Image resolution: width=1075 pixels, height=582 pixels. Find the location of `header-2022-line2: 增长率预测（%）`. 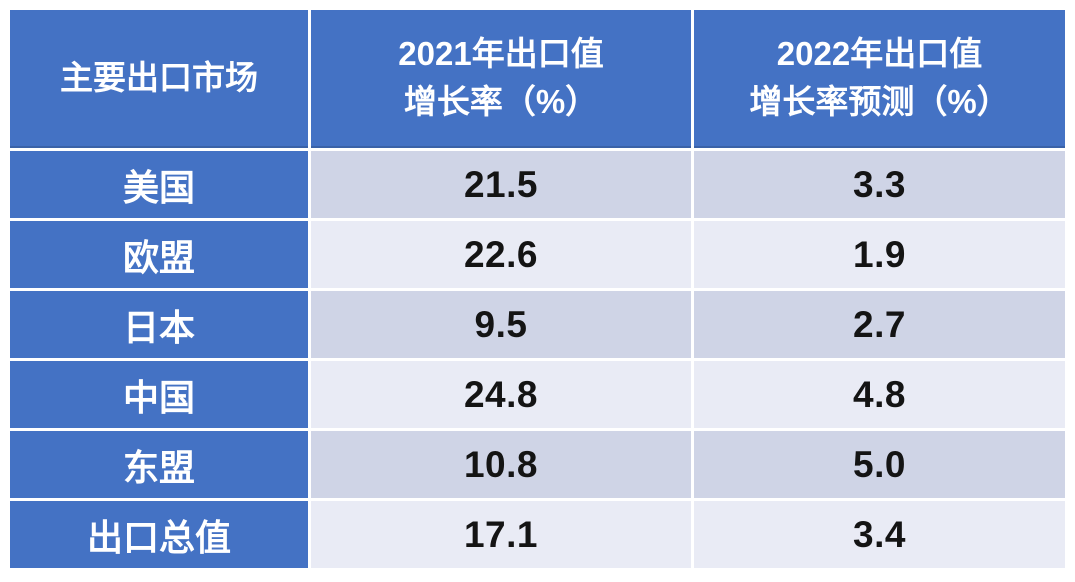

header-2022-line2: 增长率预测（%） is located at coordinates (879, 101).